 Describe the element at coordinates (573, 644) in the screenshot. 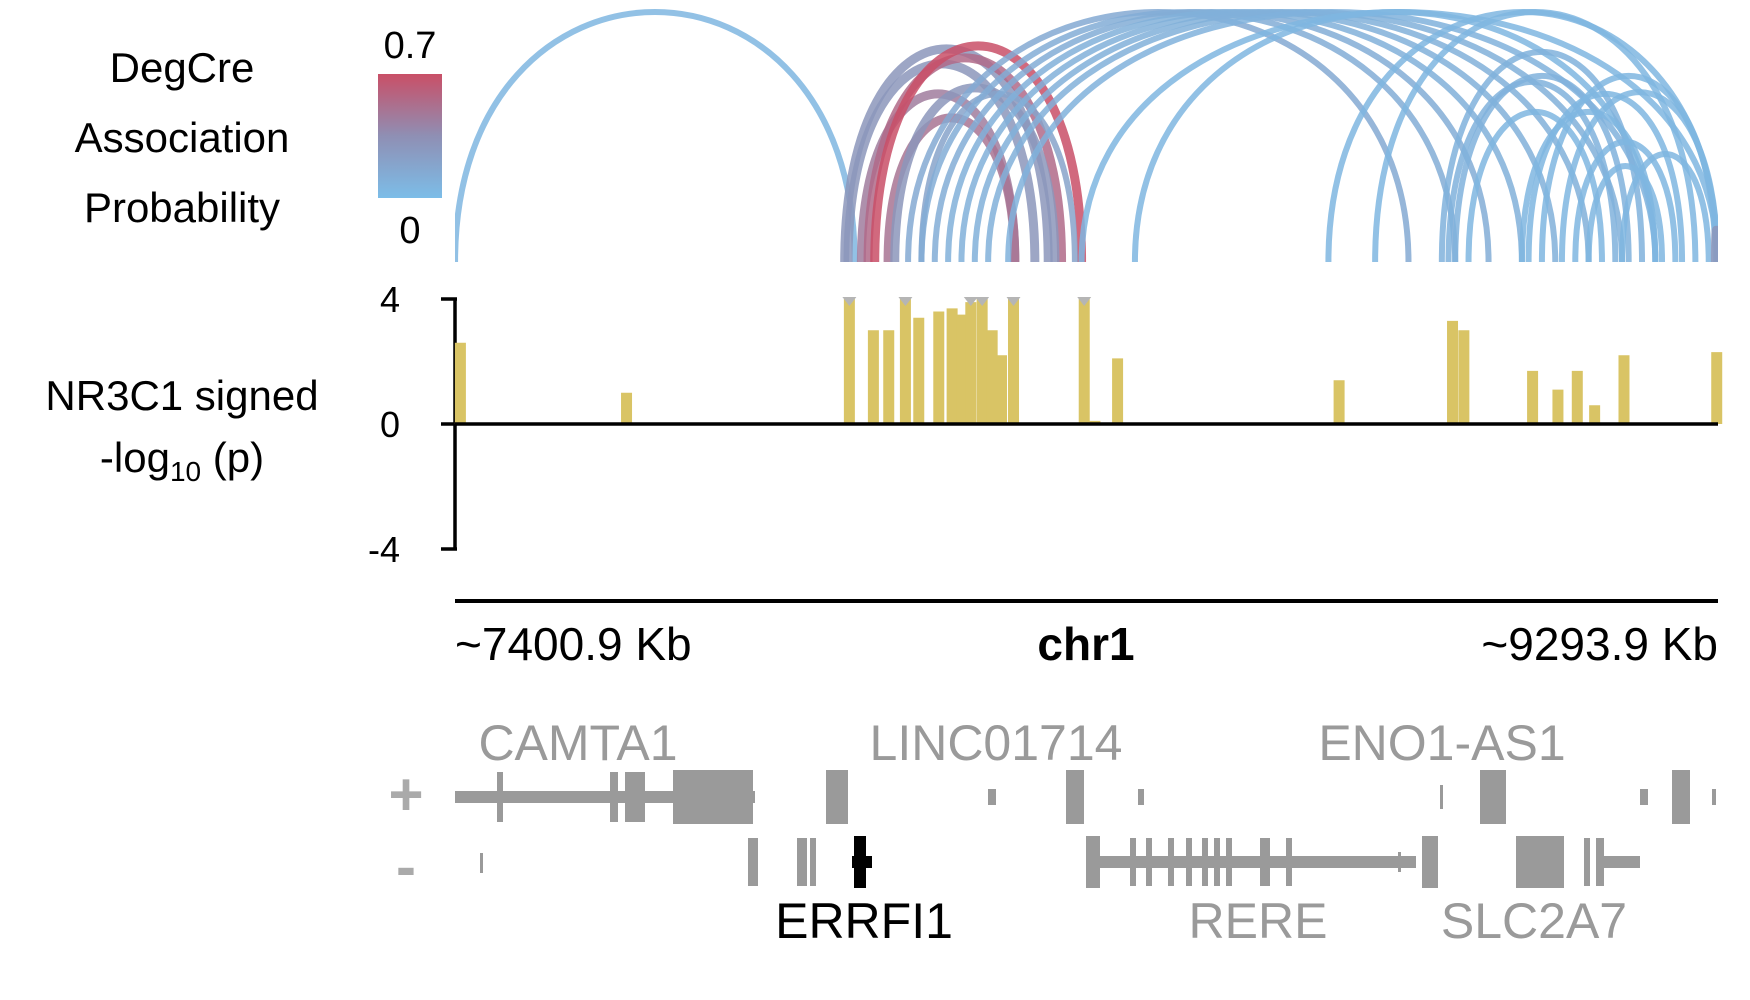

I see `axis-start-label: ~7400.9 Kb` at that location.